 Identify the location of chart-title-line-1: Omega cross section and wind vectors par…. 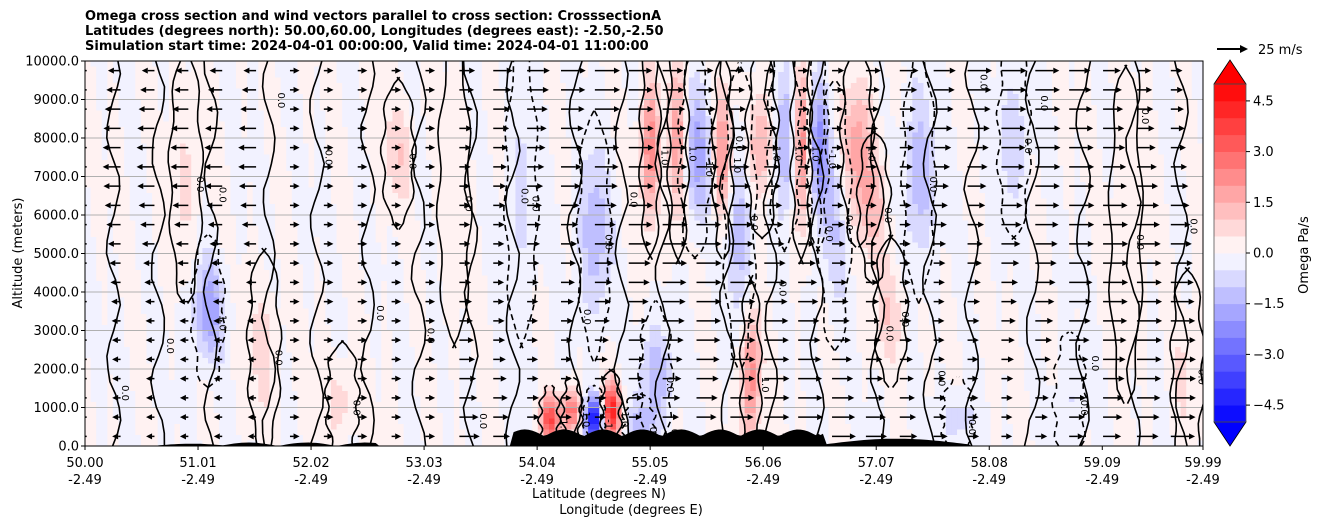
(373, 16).